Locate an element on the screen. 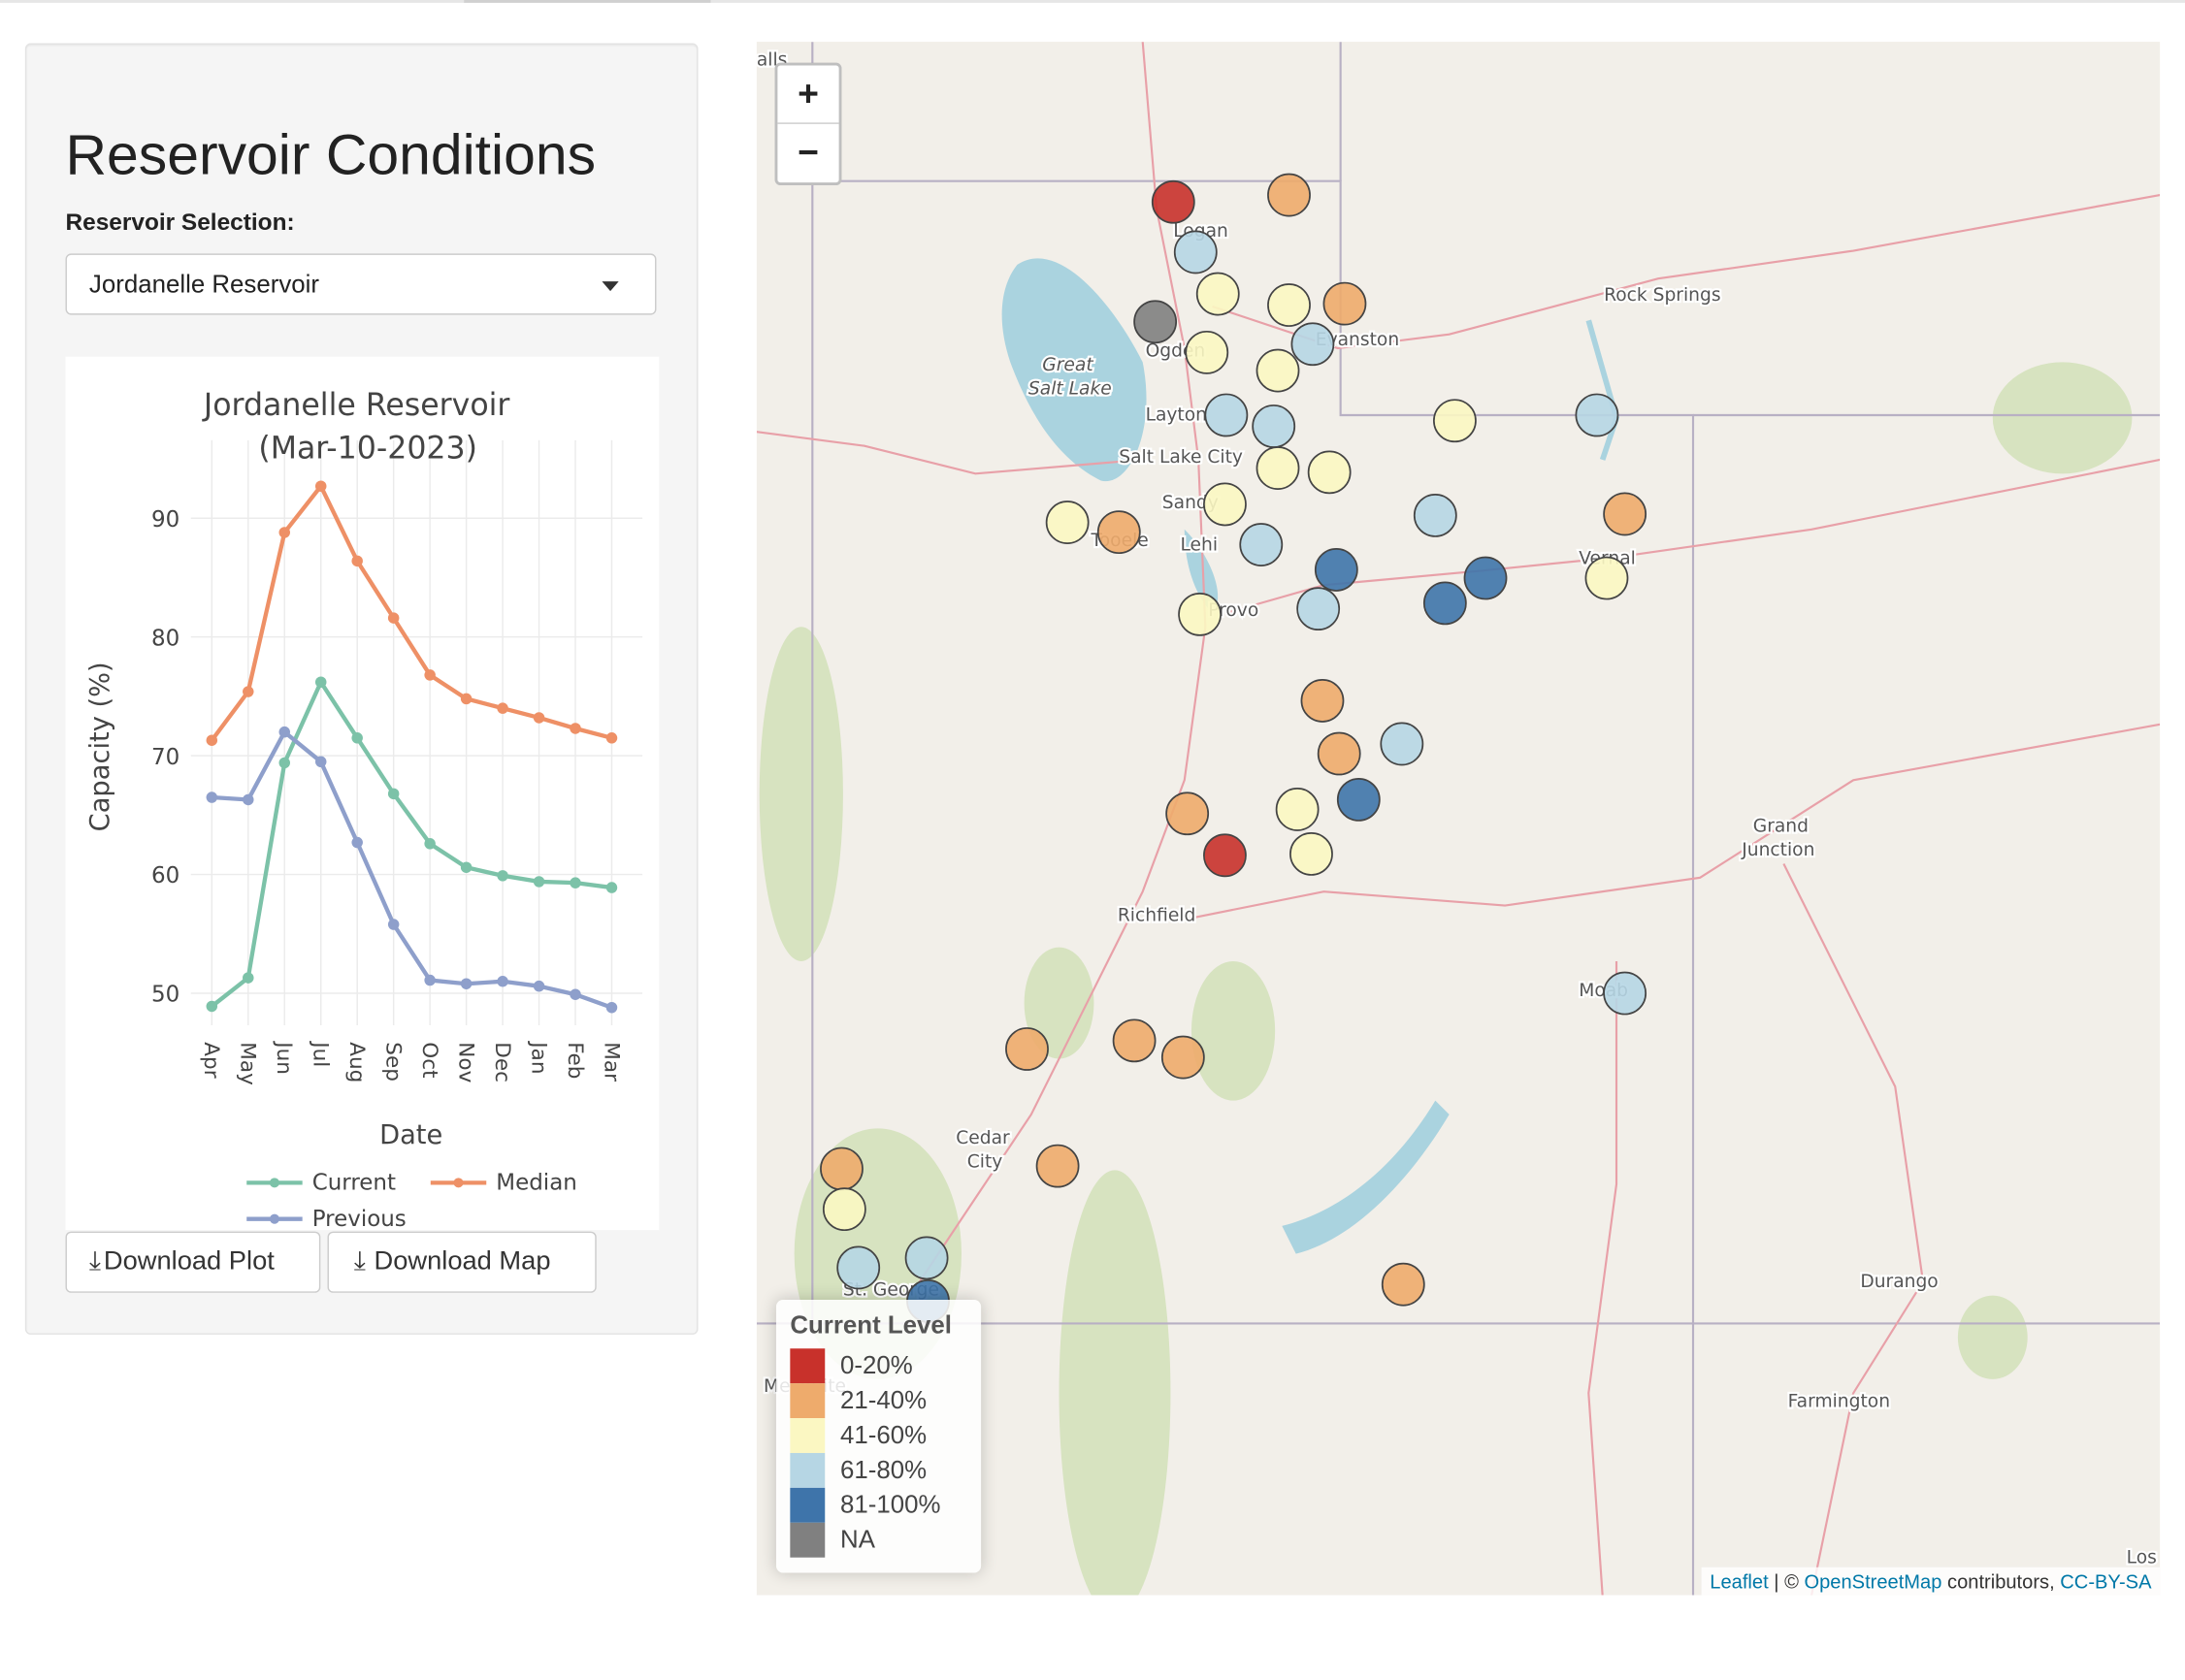 The height and width of the screenshot is (1680, 2185). zoom-out-button: − is located at coordinates (809, 152).